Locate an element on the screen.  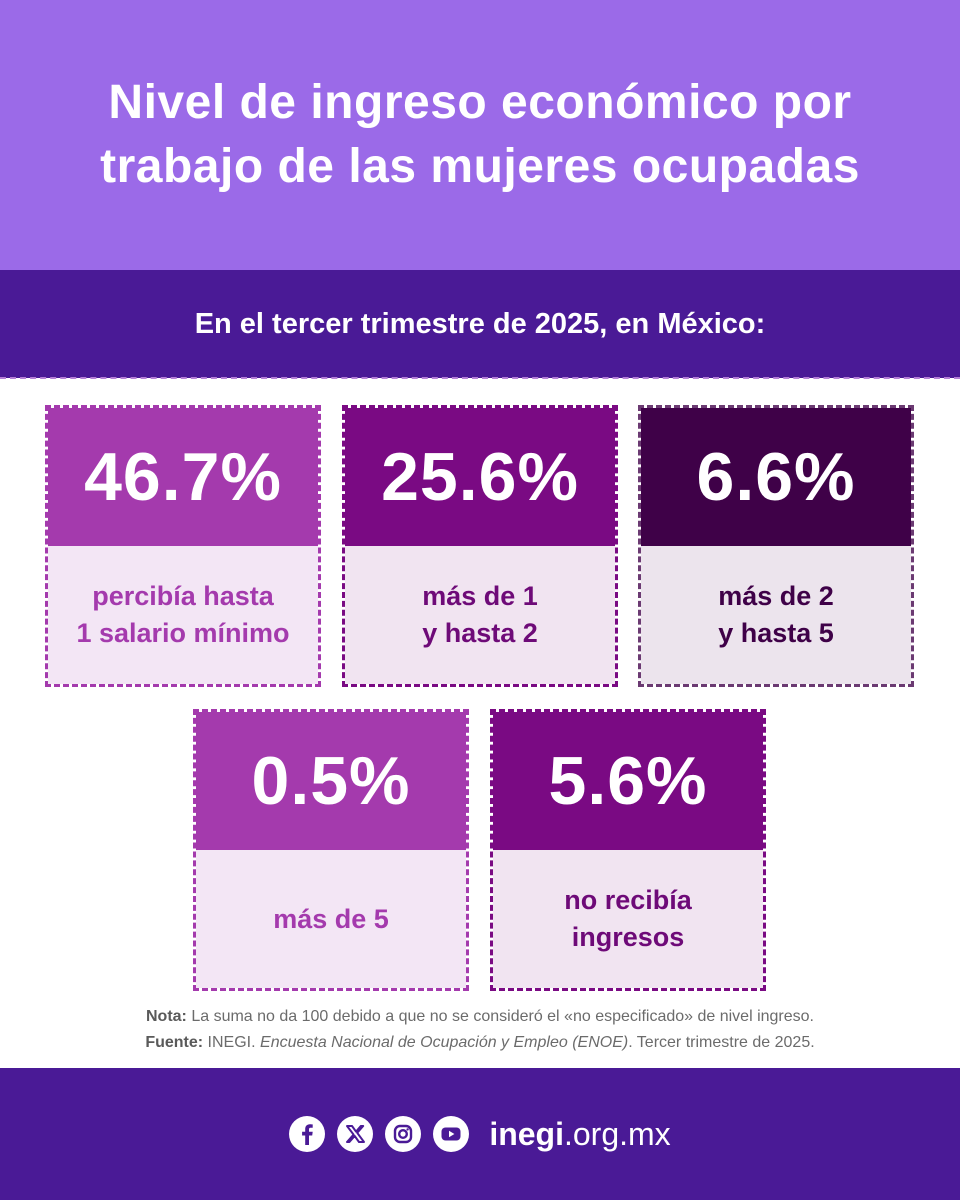
stat-card-bottom: más de 2 y hasta 5 is located at coordinates (776, 615).